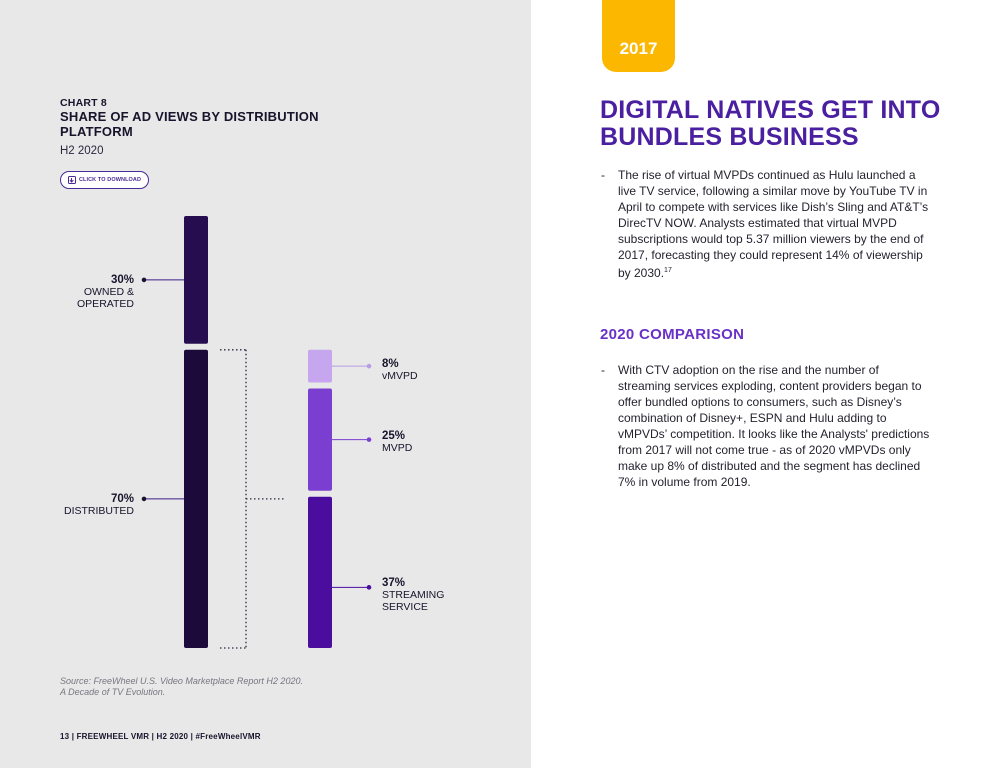  What do you see at coordinates (105, 304) in the screenshot?
I see `label-name: OPERATED` at bounding box center [105, 304].